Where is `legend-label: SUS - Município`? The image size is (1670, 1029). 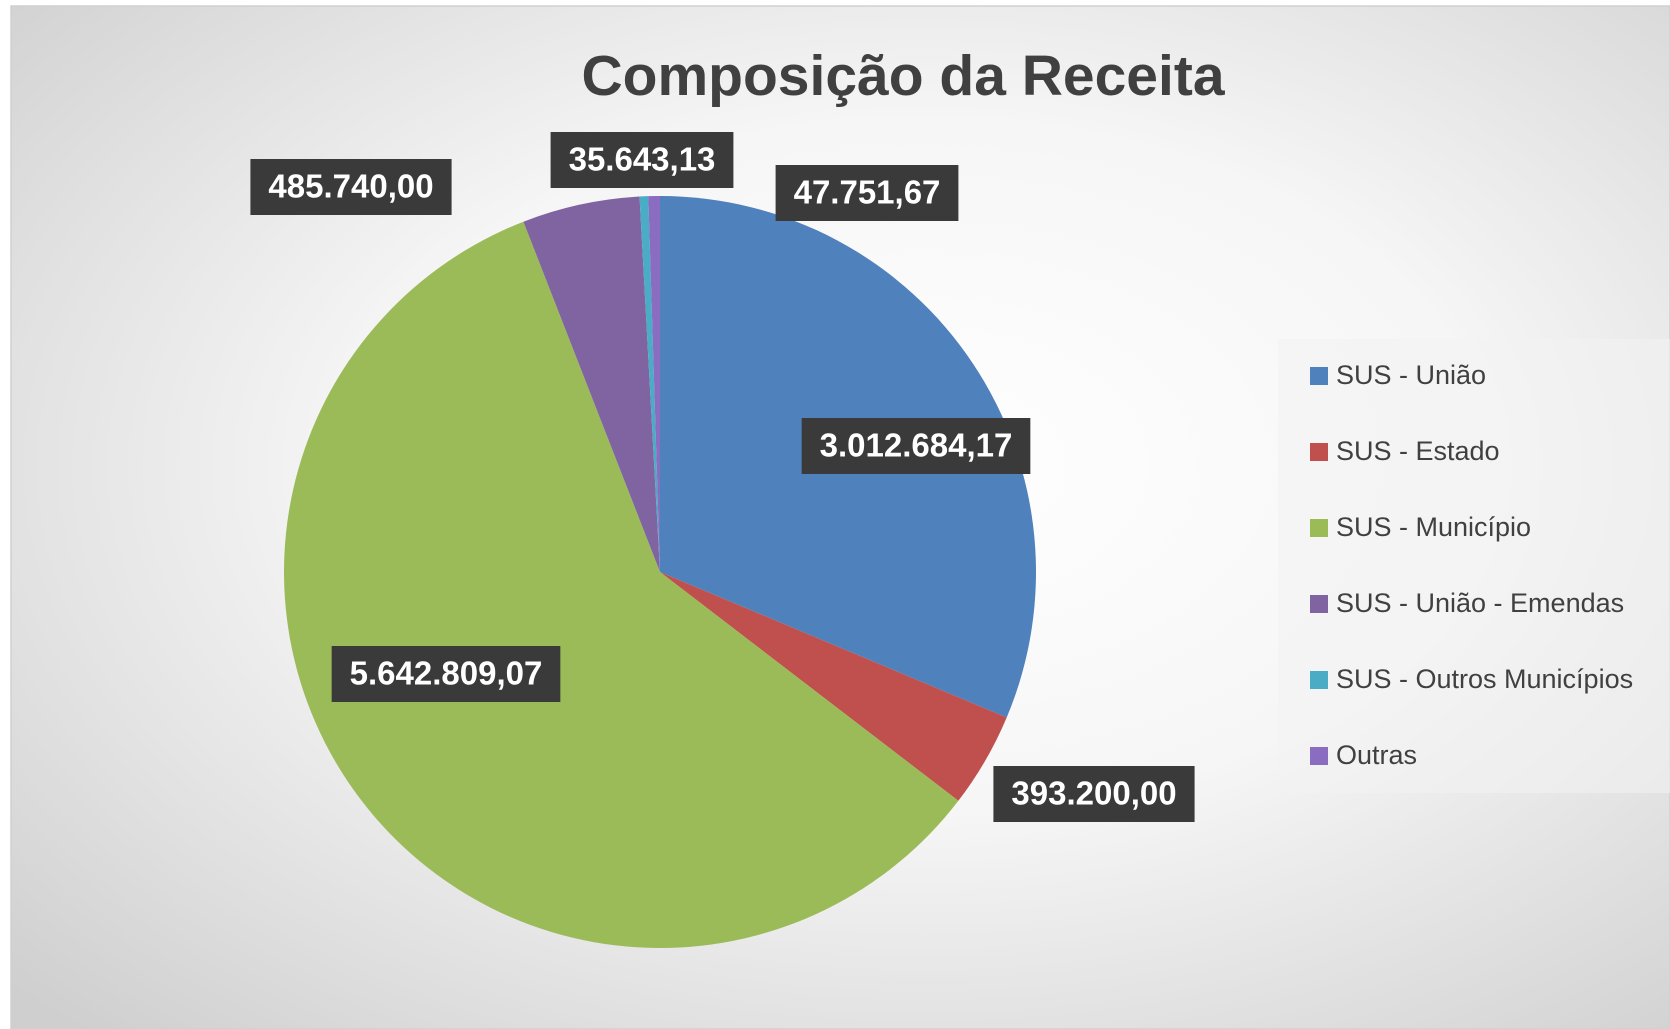
legend-label: SUS - Município is located at coordinates (1433, 527).